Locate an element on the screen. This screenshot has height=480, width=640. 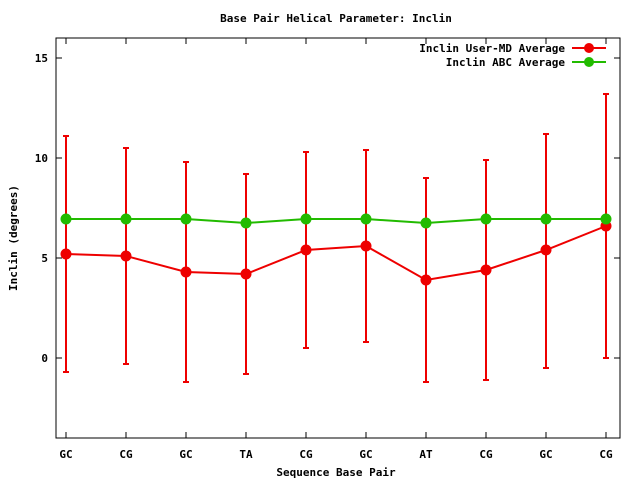
x-axis-title: Sequence Base Pair is located at coordinates (336, 472).